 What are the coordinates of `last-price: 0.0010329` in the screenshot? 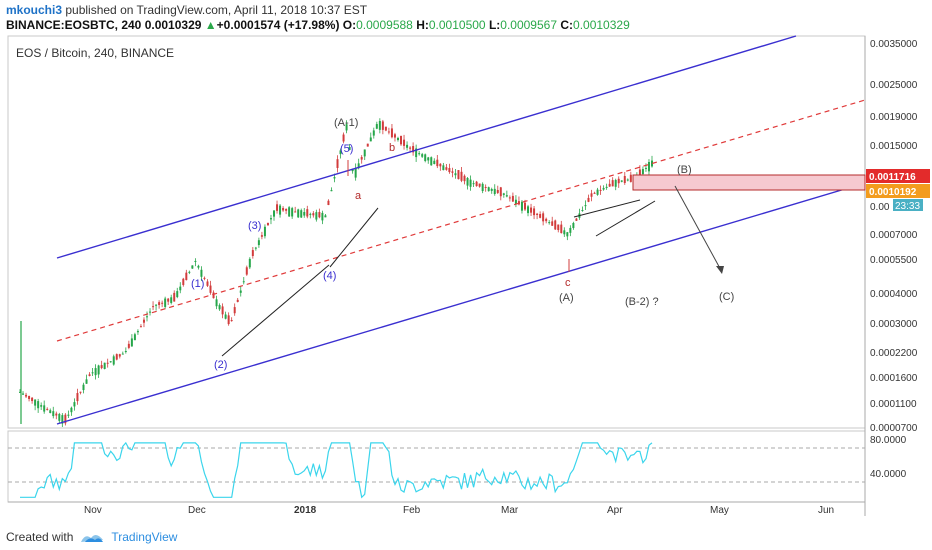 It's located at (173, 25).